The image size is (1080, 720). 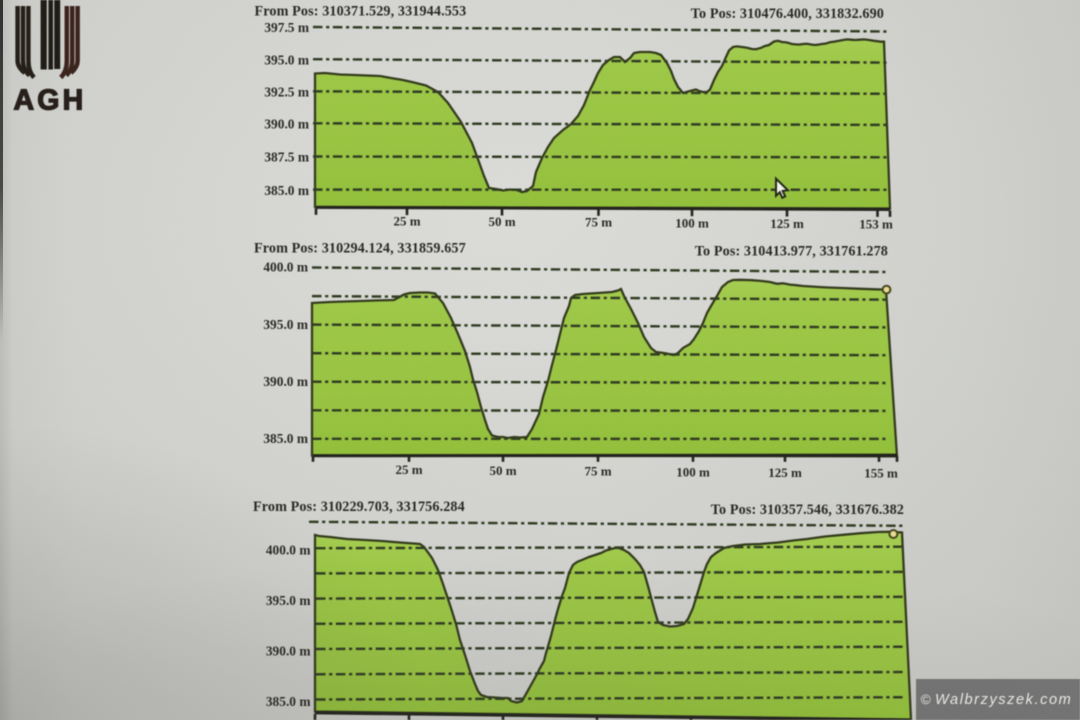 What do you see at coordinates (361, 12) in the screenshot?
I see `svg-text:From Pos: 310371.529, 331944.5: From Pos: 310371.529, 331944.553` at bounding box center [361, 12].